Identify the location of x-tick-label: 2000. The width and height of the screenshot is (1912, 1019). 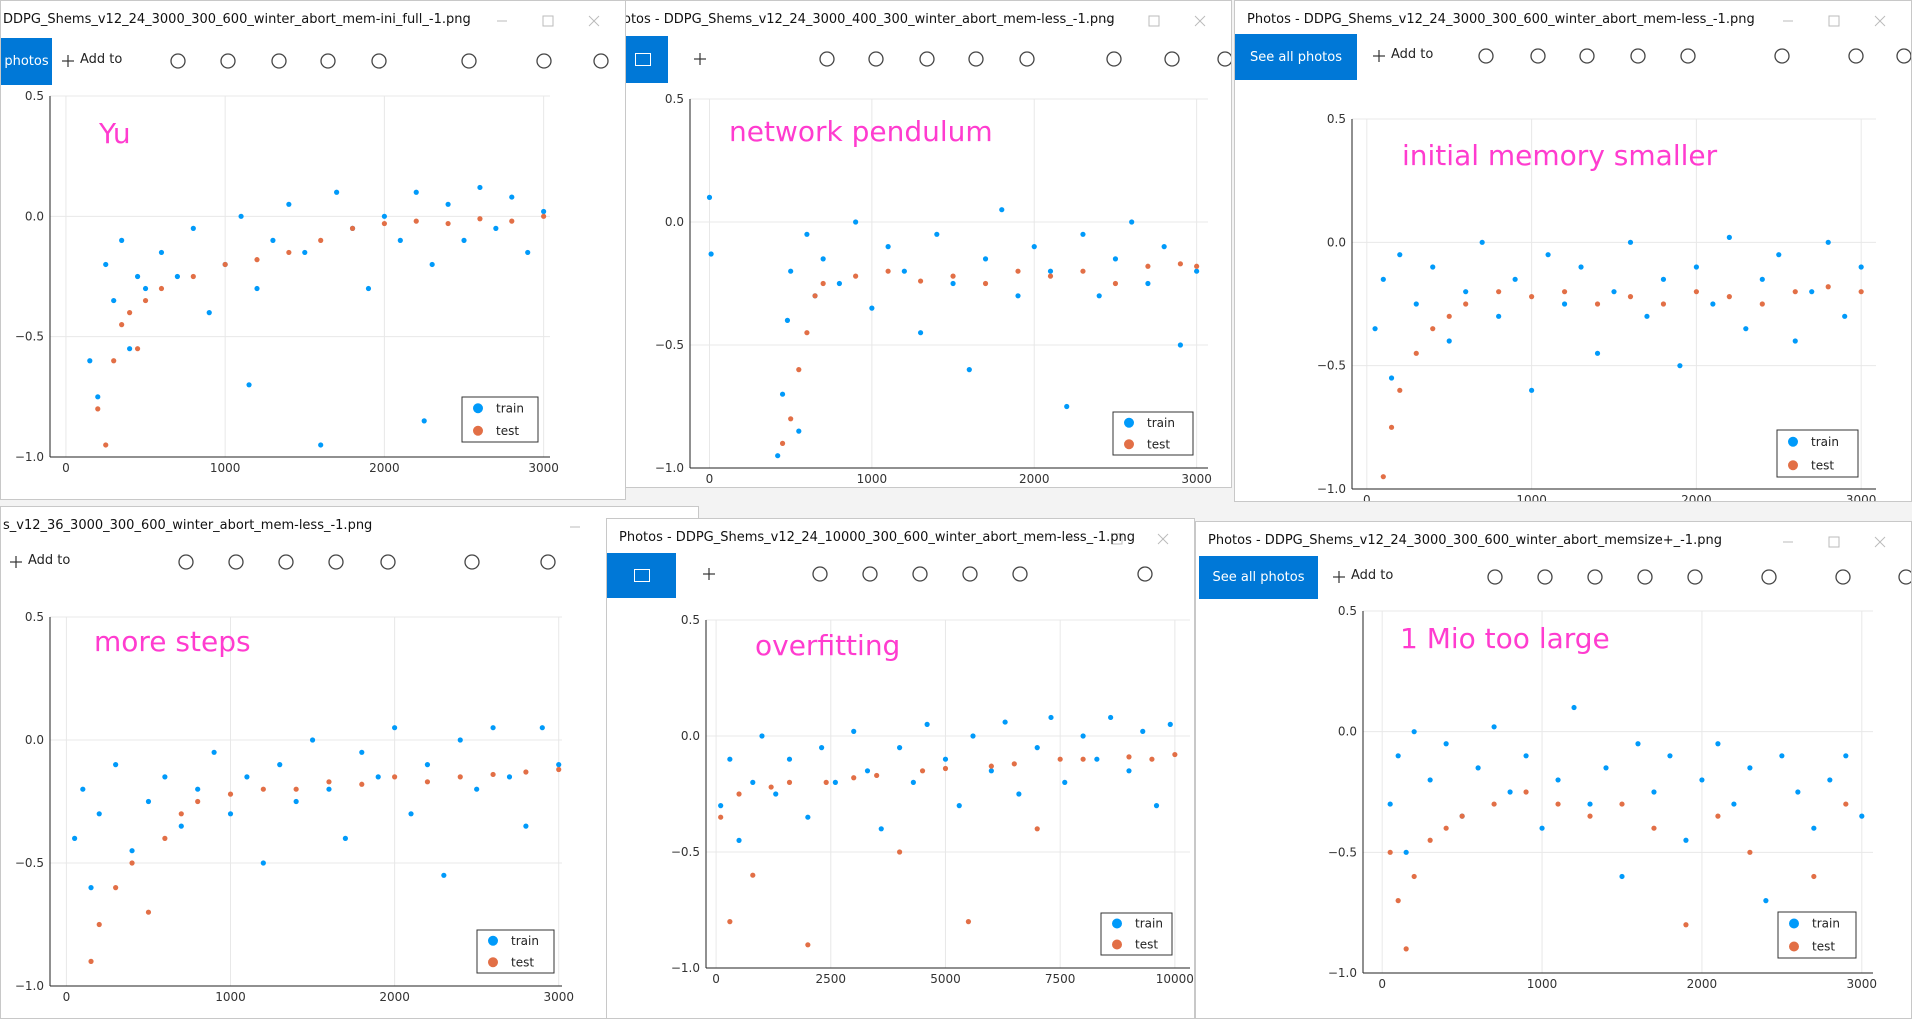
(1702, 984).